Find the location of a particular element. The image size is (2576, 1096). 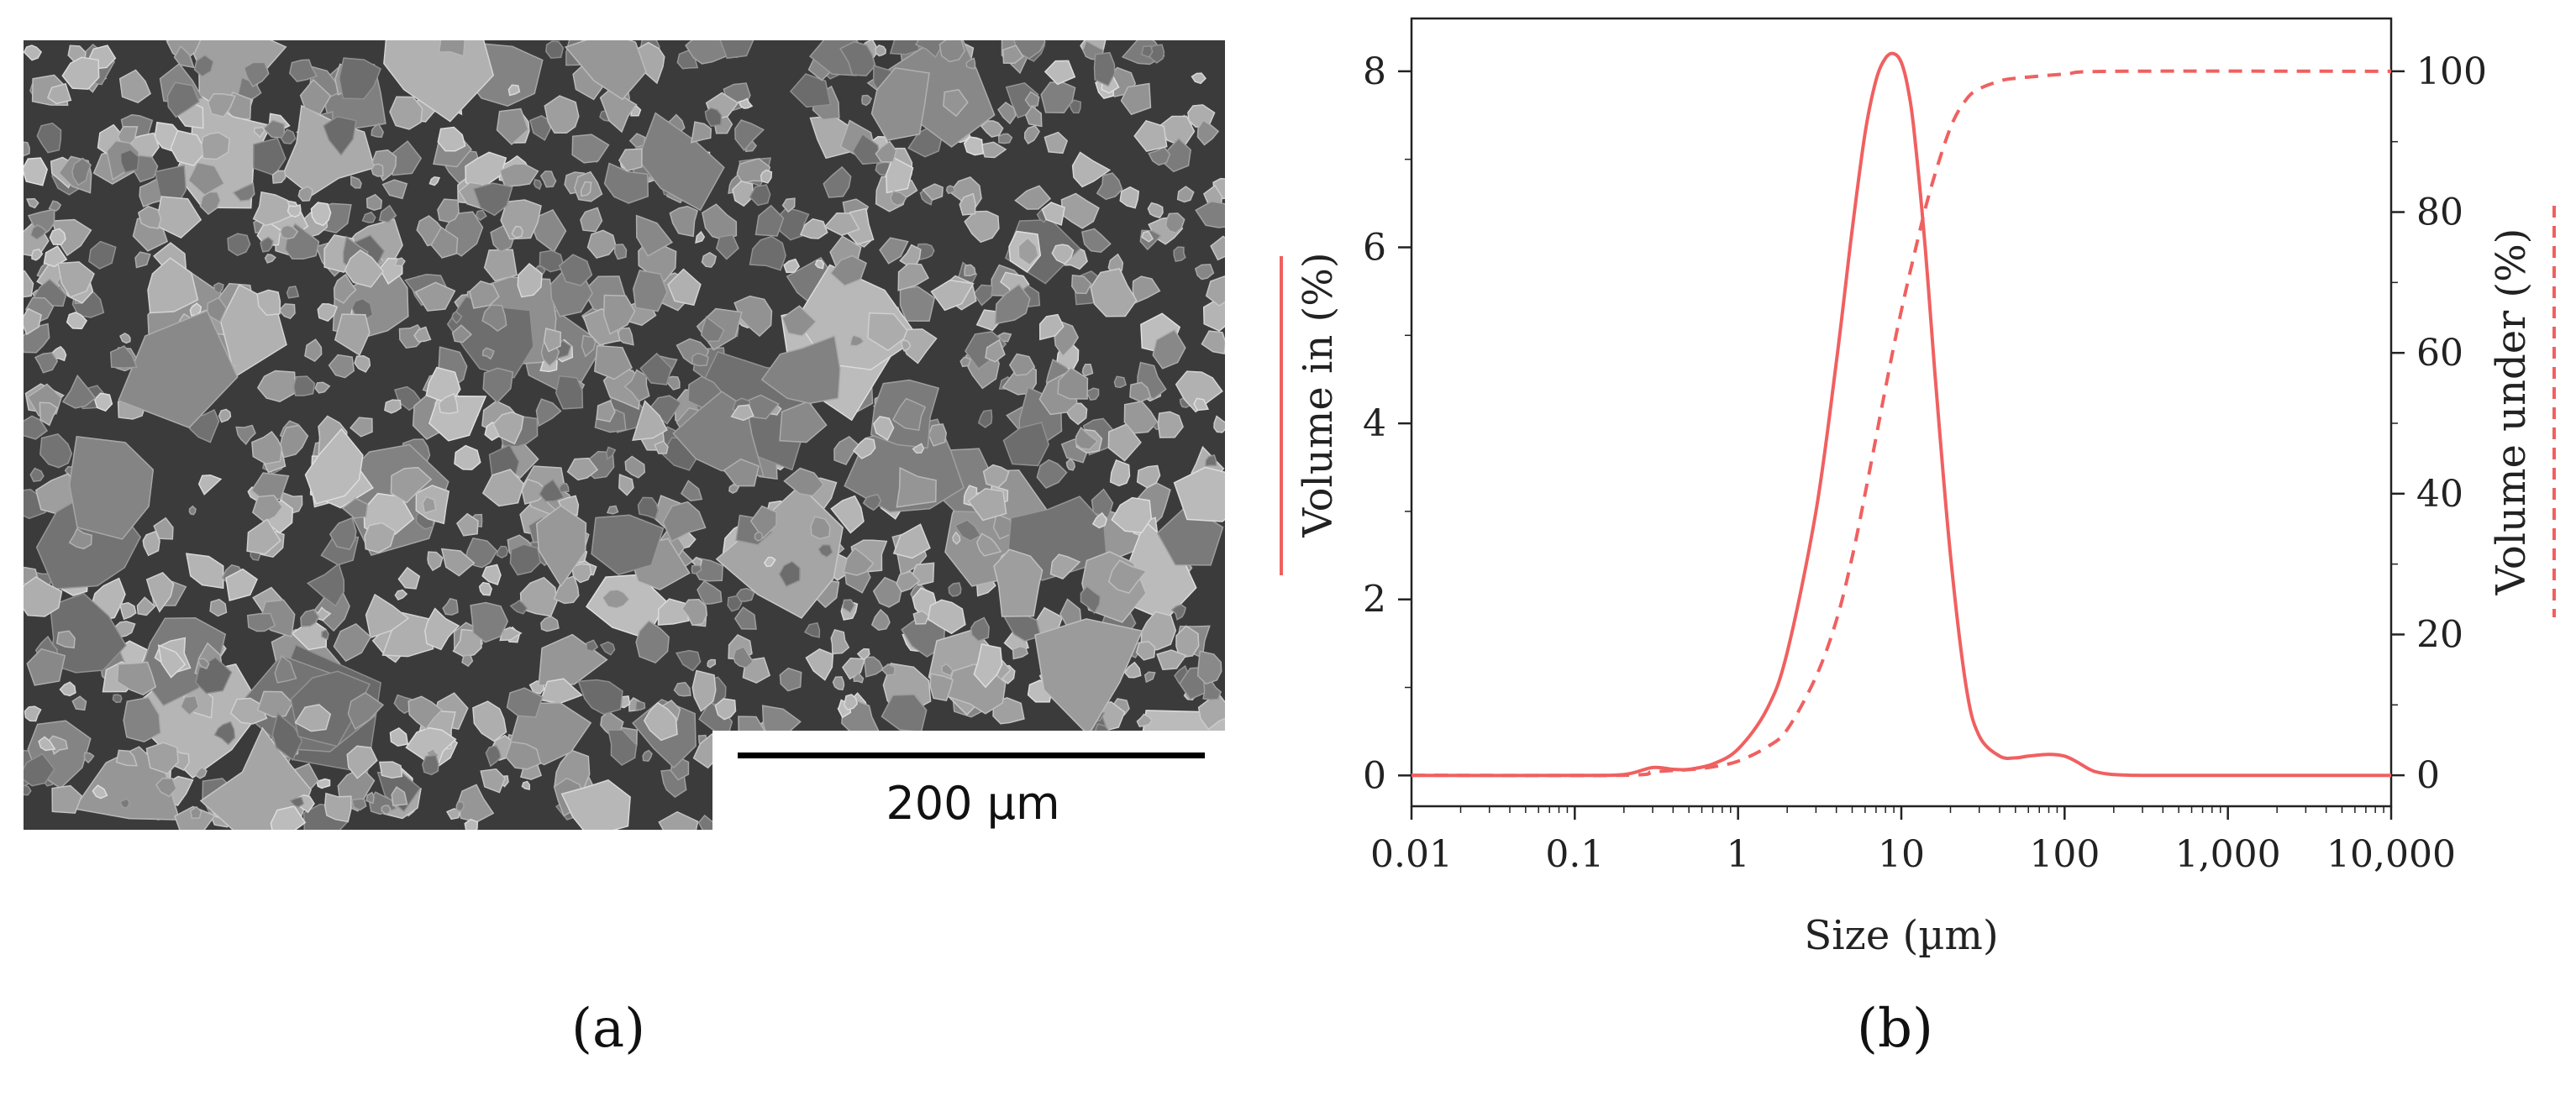

y-left-axis-title: Volume in (%) is located at coordinates (1318, 395).